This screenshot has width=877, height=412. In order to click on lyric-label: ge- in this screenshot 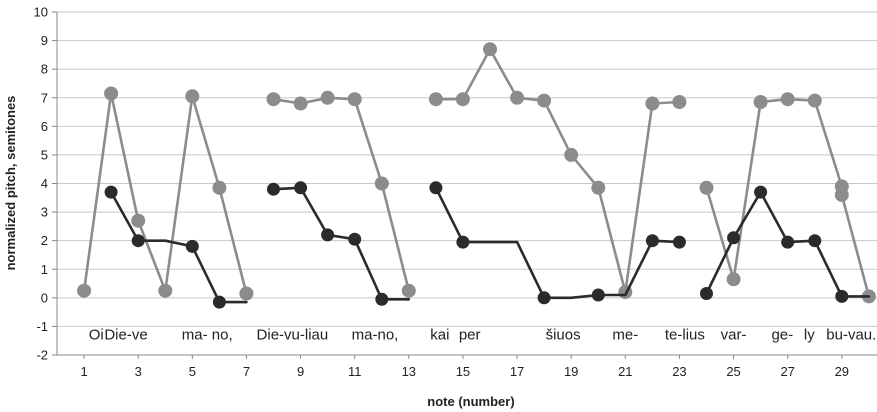, I will do `click(782, 334)`.